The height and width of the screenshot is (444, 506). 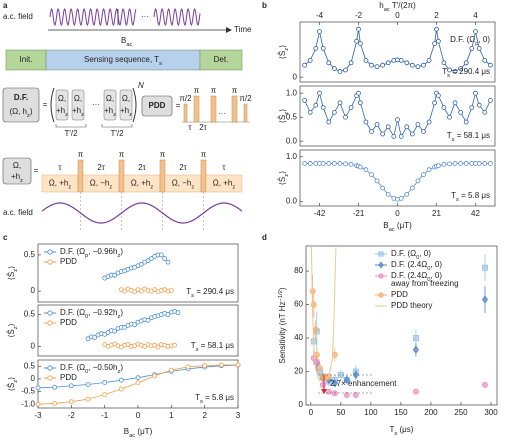 What do you see at coordinates (397, 15) in the screenshot?
I see `top-x-tick-label: 0` at bounding box center [397, 15].